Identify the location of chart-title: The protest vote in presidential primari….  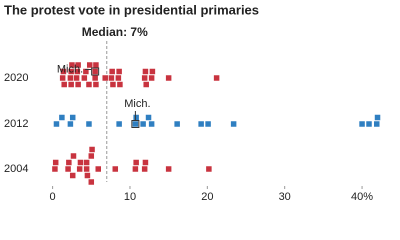
(131, 9).